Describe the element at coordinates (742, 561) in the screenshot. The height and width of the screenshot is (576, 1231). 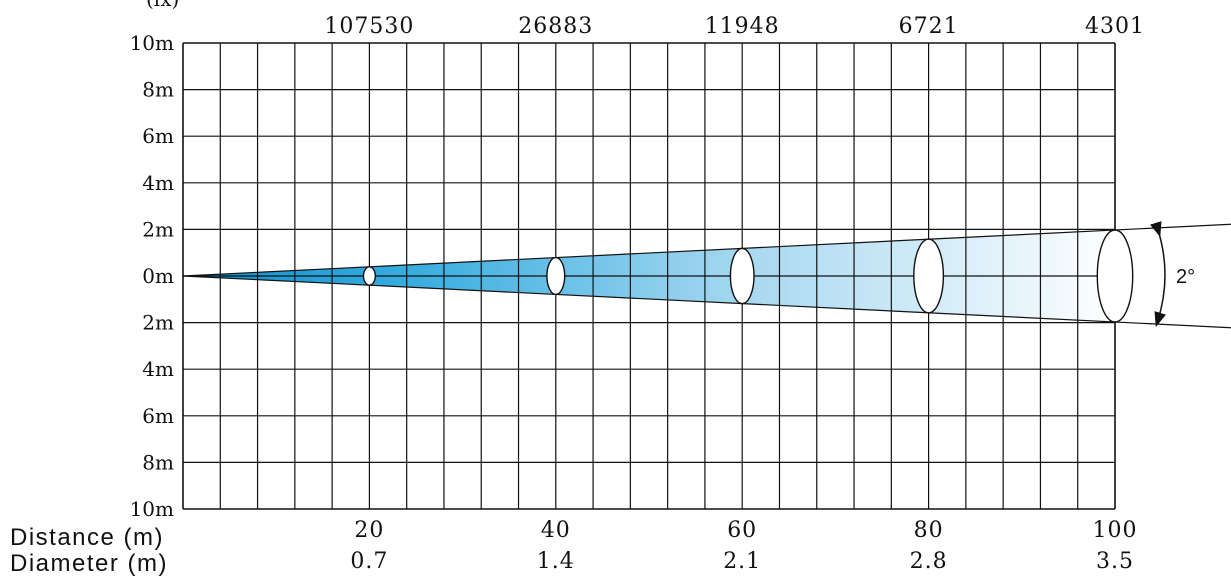
I see `diameter-value: 2.1` at that location.